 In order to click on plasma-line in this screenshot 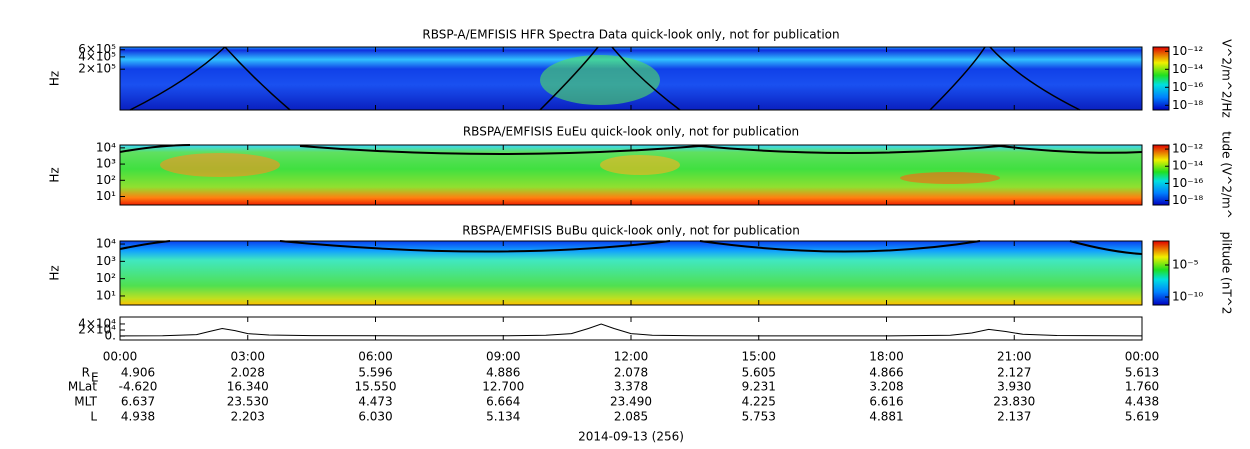, I will do `click(605, 78)`.